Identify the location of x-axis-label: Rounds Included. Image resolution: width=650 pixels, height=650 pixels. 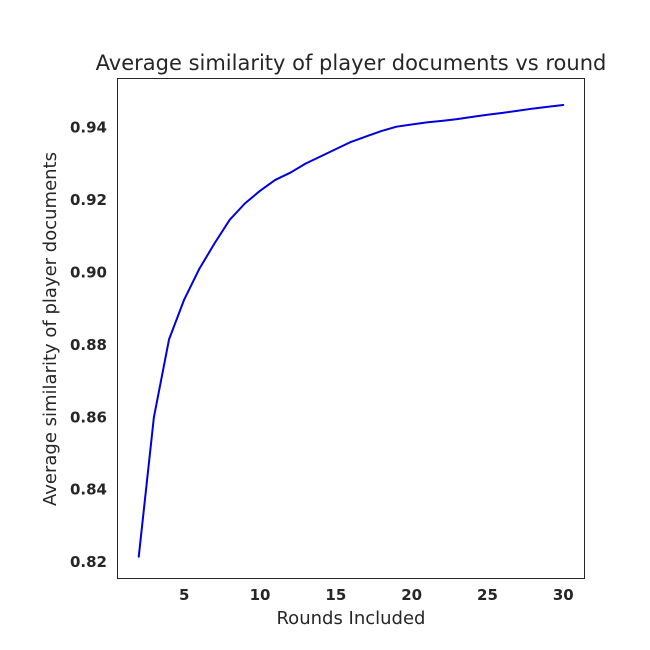
(350, 618).